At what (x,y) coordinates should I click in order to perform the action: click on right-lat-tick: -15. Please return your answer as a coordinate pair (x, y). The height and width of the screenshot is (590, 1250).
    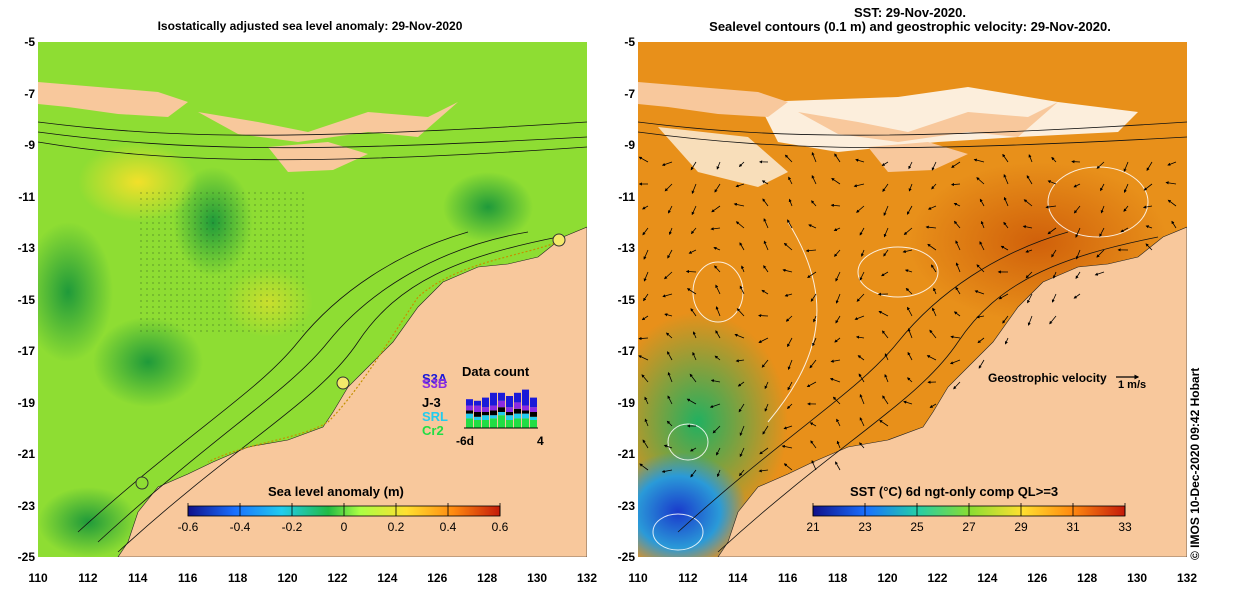
    Looking at the image, I should click on (626, 299).